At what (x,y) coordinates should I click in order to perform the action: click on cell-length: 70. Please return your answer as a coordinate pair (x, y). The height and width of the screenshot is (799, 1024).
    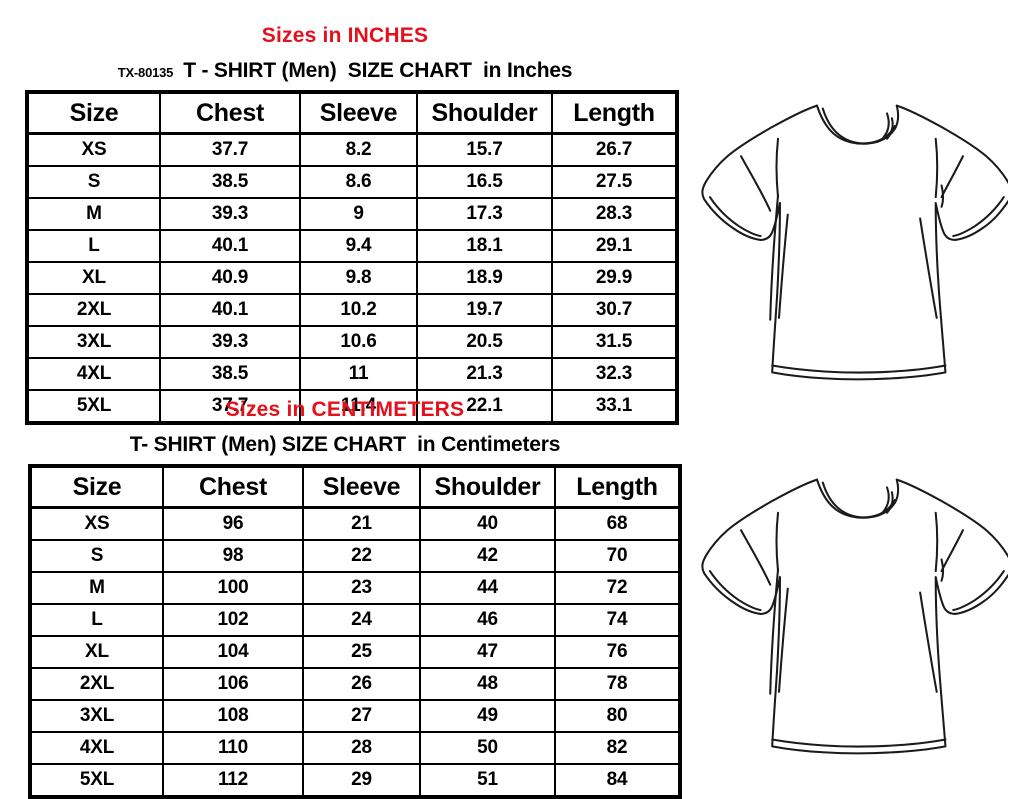
    Looking at the image, I should click on (617, 556).